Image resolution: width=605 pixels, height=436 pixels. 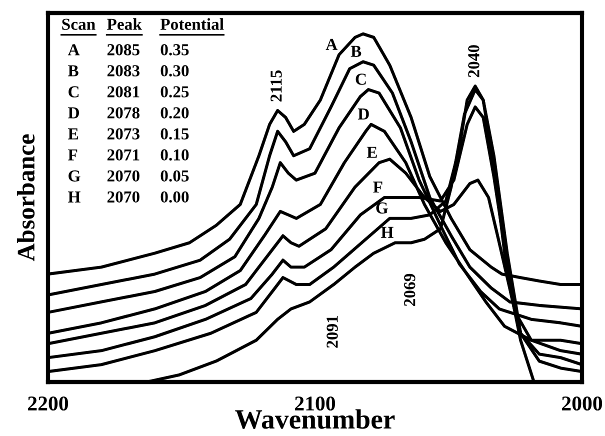 I want to click on text: B 2083 0.30, so click(x=128, y=70).